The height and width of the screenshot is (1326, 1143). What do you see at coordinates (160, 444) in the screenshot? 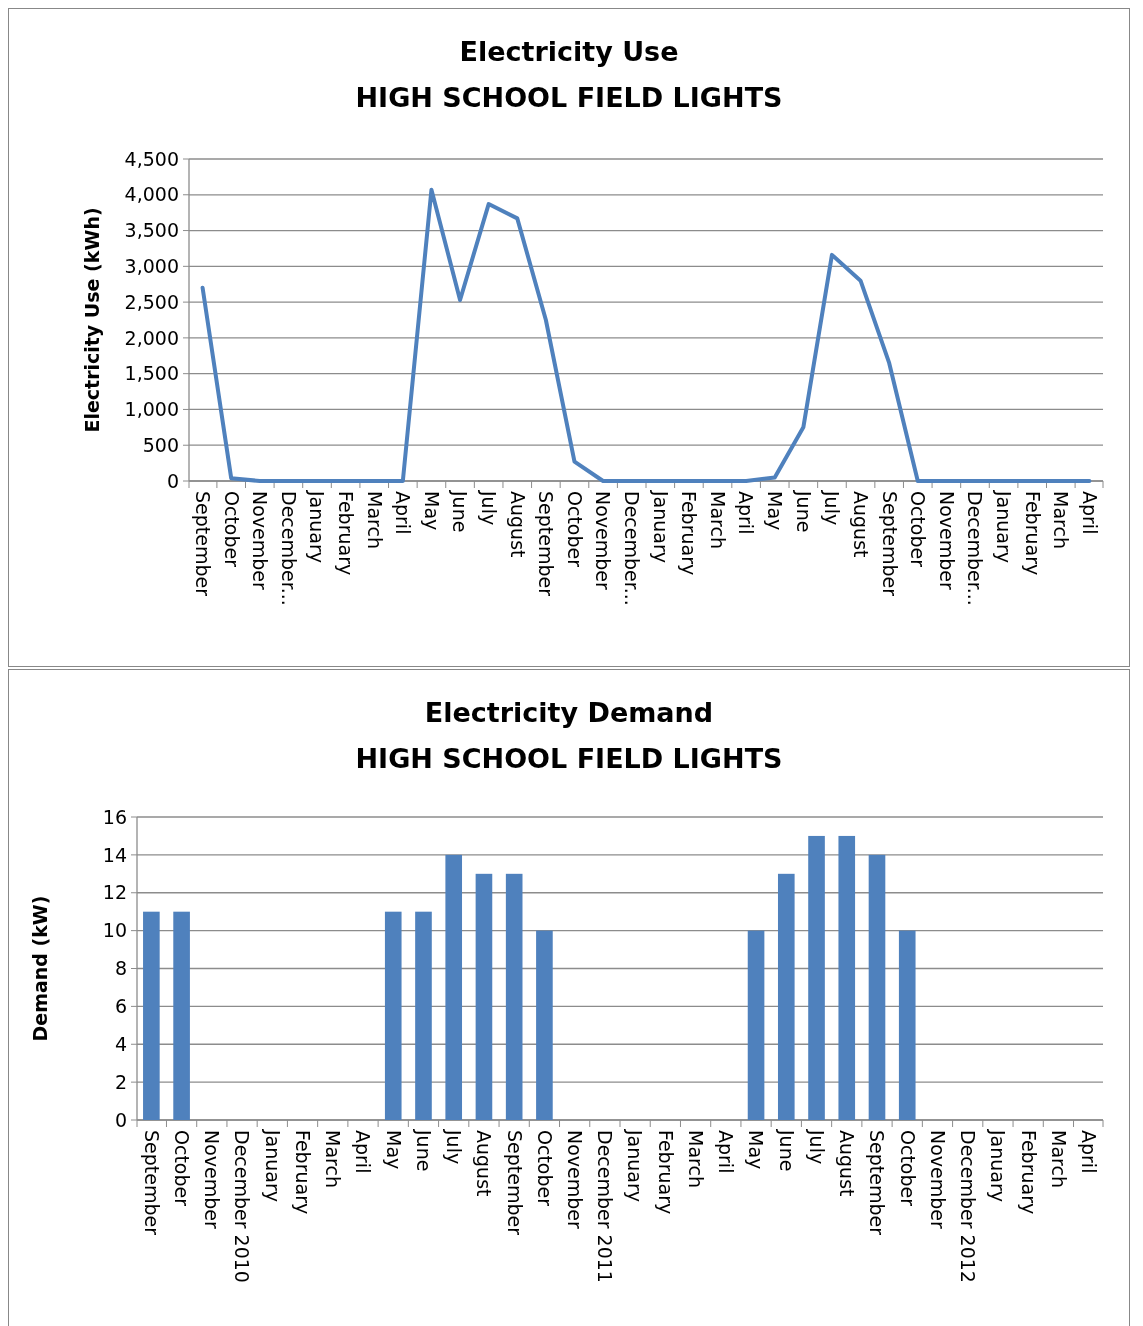
I see `y-tick-label: 500` at bounding box center [160, 444].